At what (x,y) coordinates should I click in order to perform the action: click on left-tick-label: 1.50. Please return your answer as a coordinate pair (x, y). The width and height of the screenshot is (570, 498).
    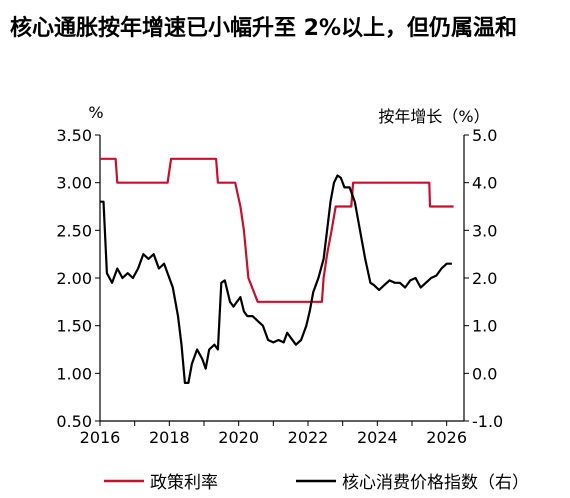
    Looking at the image, I should click on (74, 326).